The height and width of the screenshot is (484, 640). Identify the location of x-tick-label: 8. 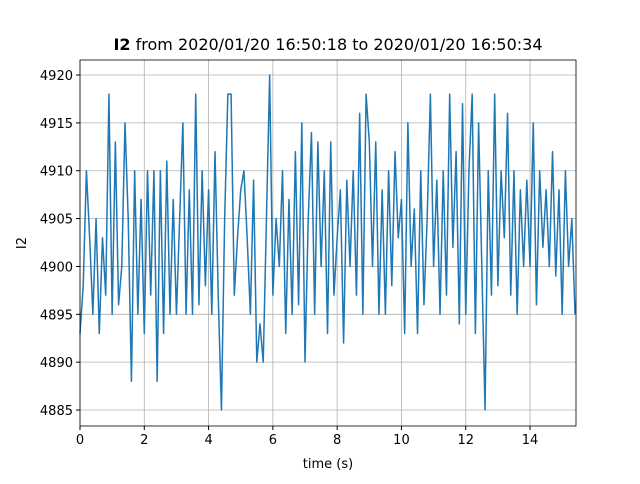
(337, 440).